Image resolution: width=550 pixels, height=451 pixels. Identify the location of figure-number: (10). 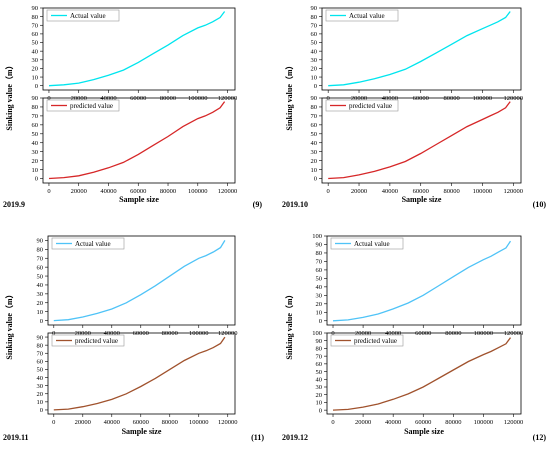
(540, 204).